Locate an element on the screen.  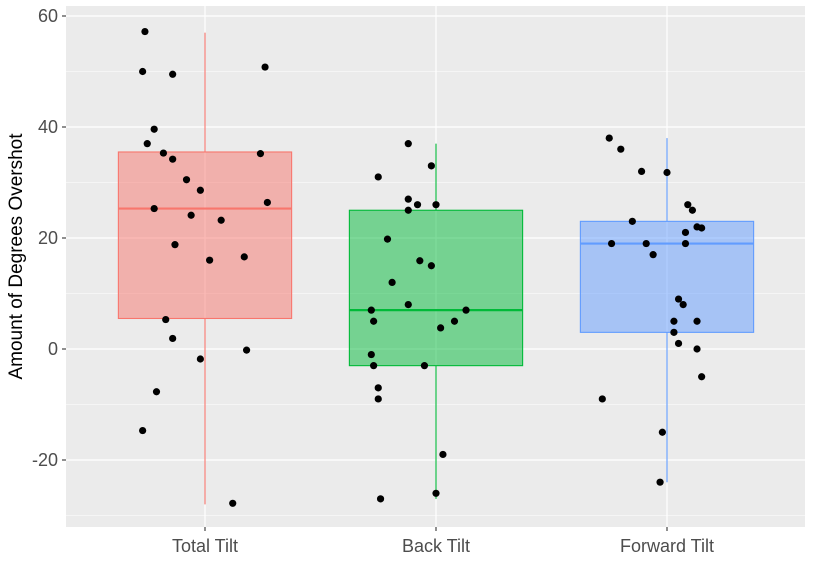
x-tick-label: Forward Tilt is located at coordinates (667, 546).